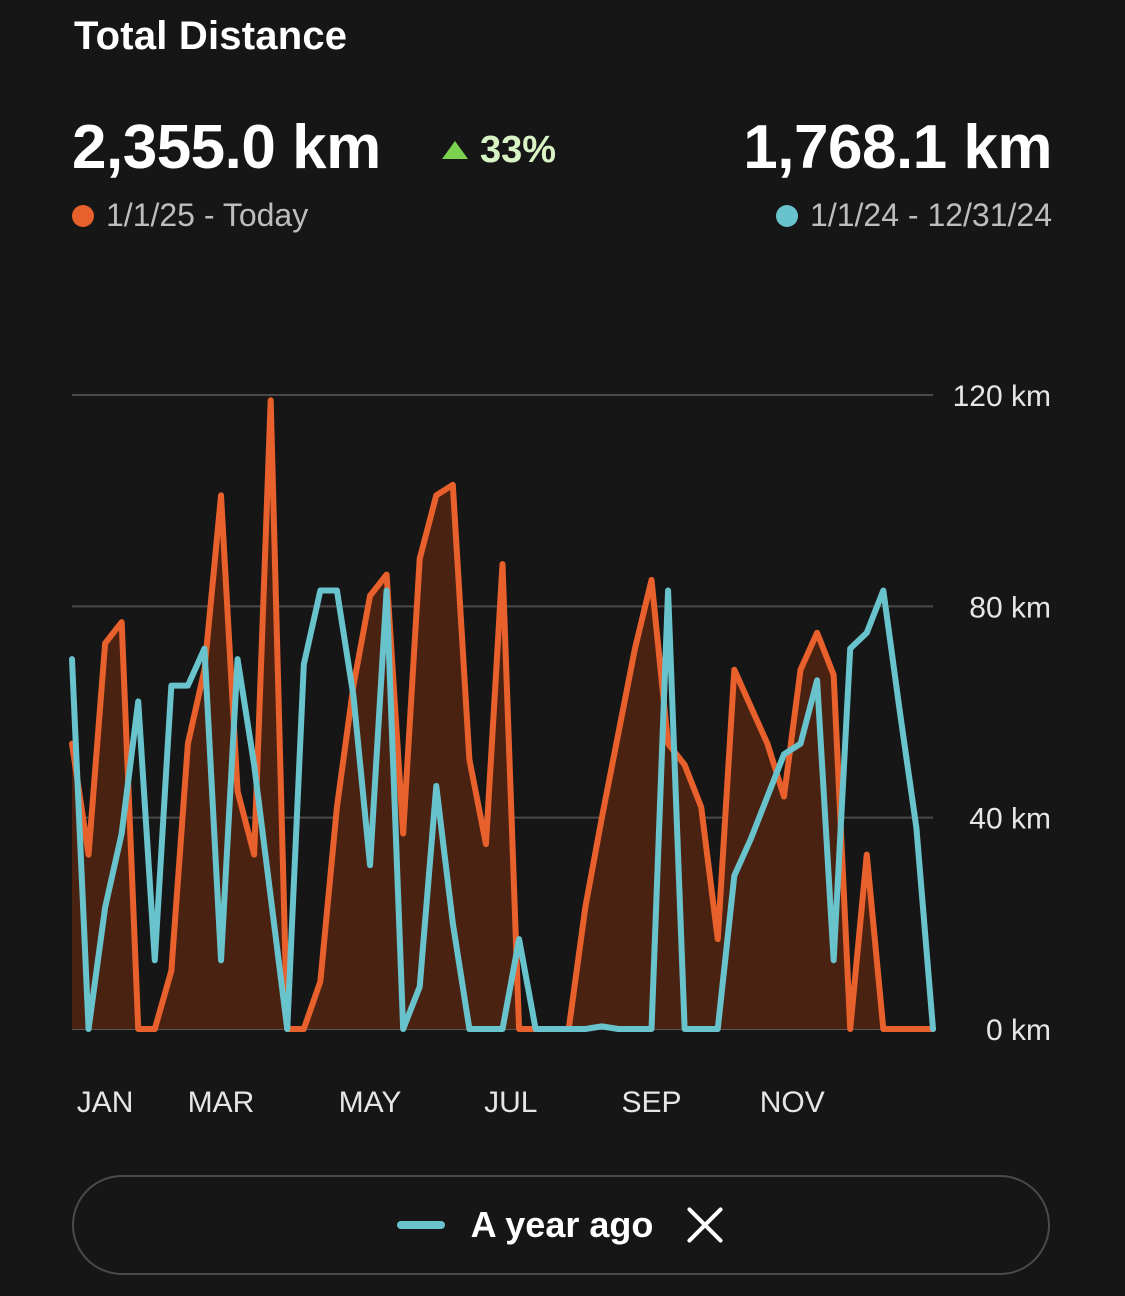 Image resolution: width=1125 pixels, height=1296 pixels. What do you see at coordinates (420, 1225) in the screenshot?
I see `previous-series-line-icon` at bounding box center [420, 1225].